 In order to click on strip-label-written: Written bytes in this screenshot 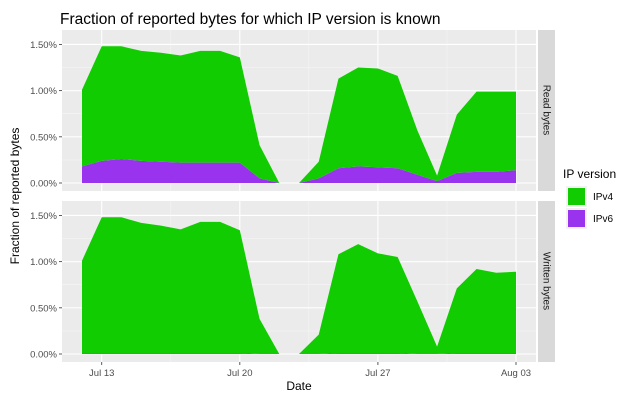, I will do `click(545, 281)`.